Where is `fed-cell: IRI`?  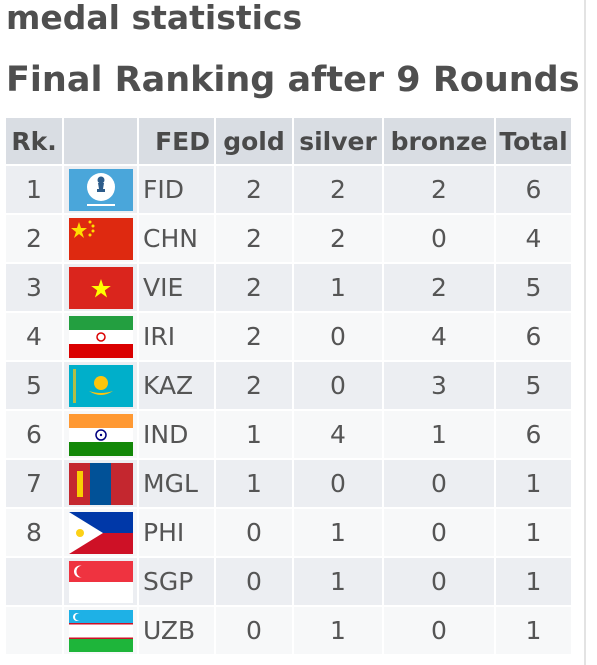 fed-cell: IRI is located at coordinates (176, 336).